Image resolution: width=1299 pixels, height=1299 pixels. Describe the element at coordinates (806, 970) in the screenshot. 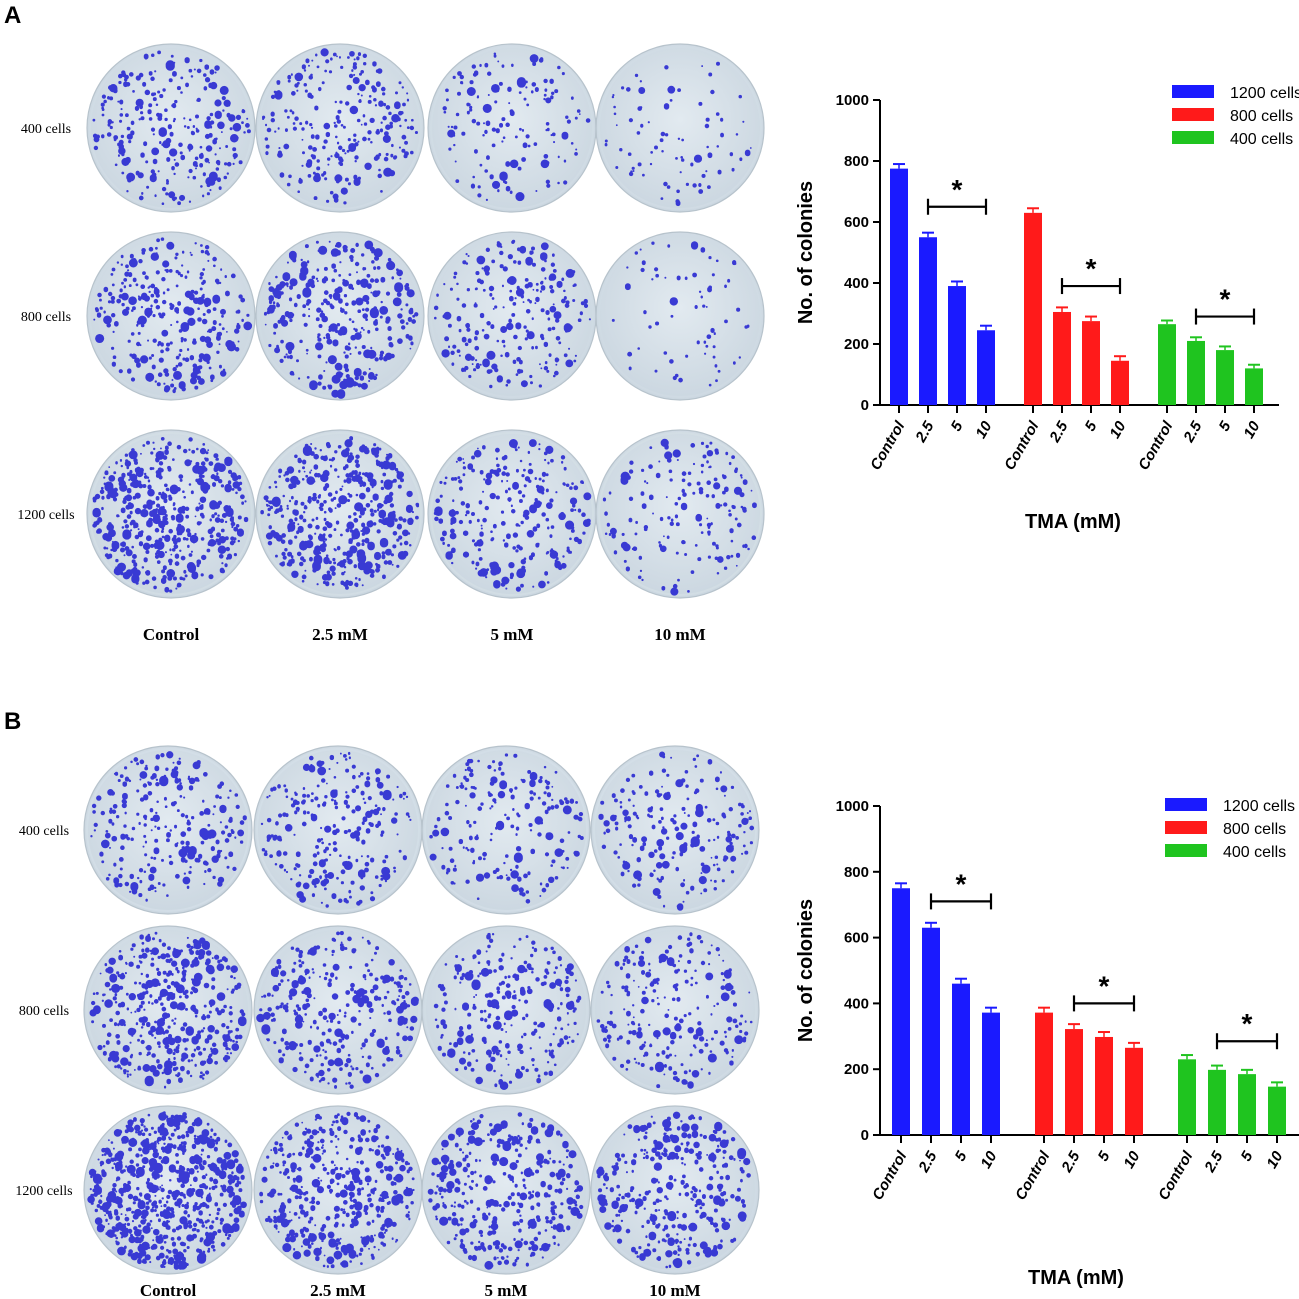

I see `y-axis-label: No. of colonies` at that location.